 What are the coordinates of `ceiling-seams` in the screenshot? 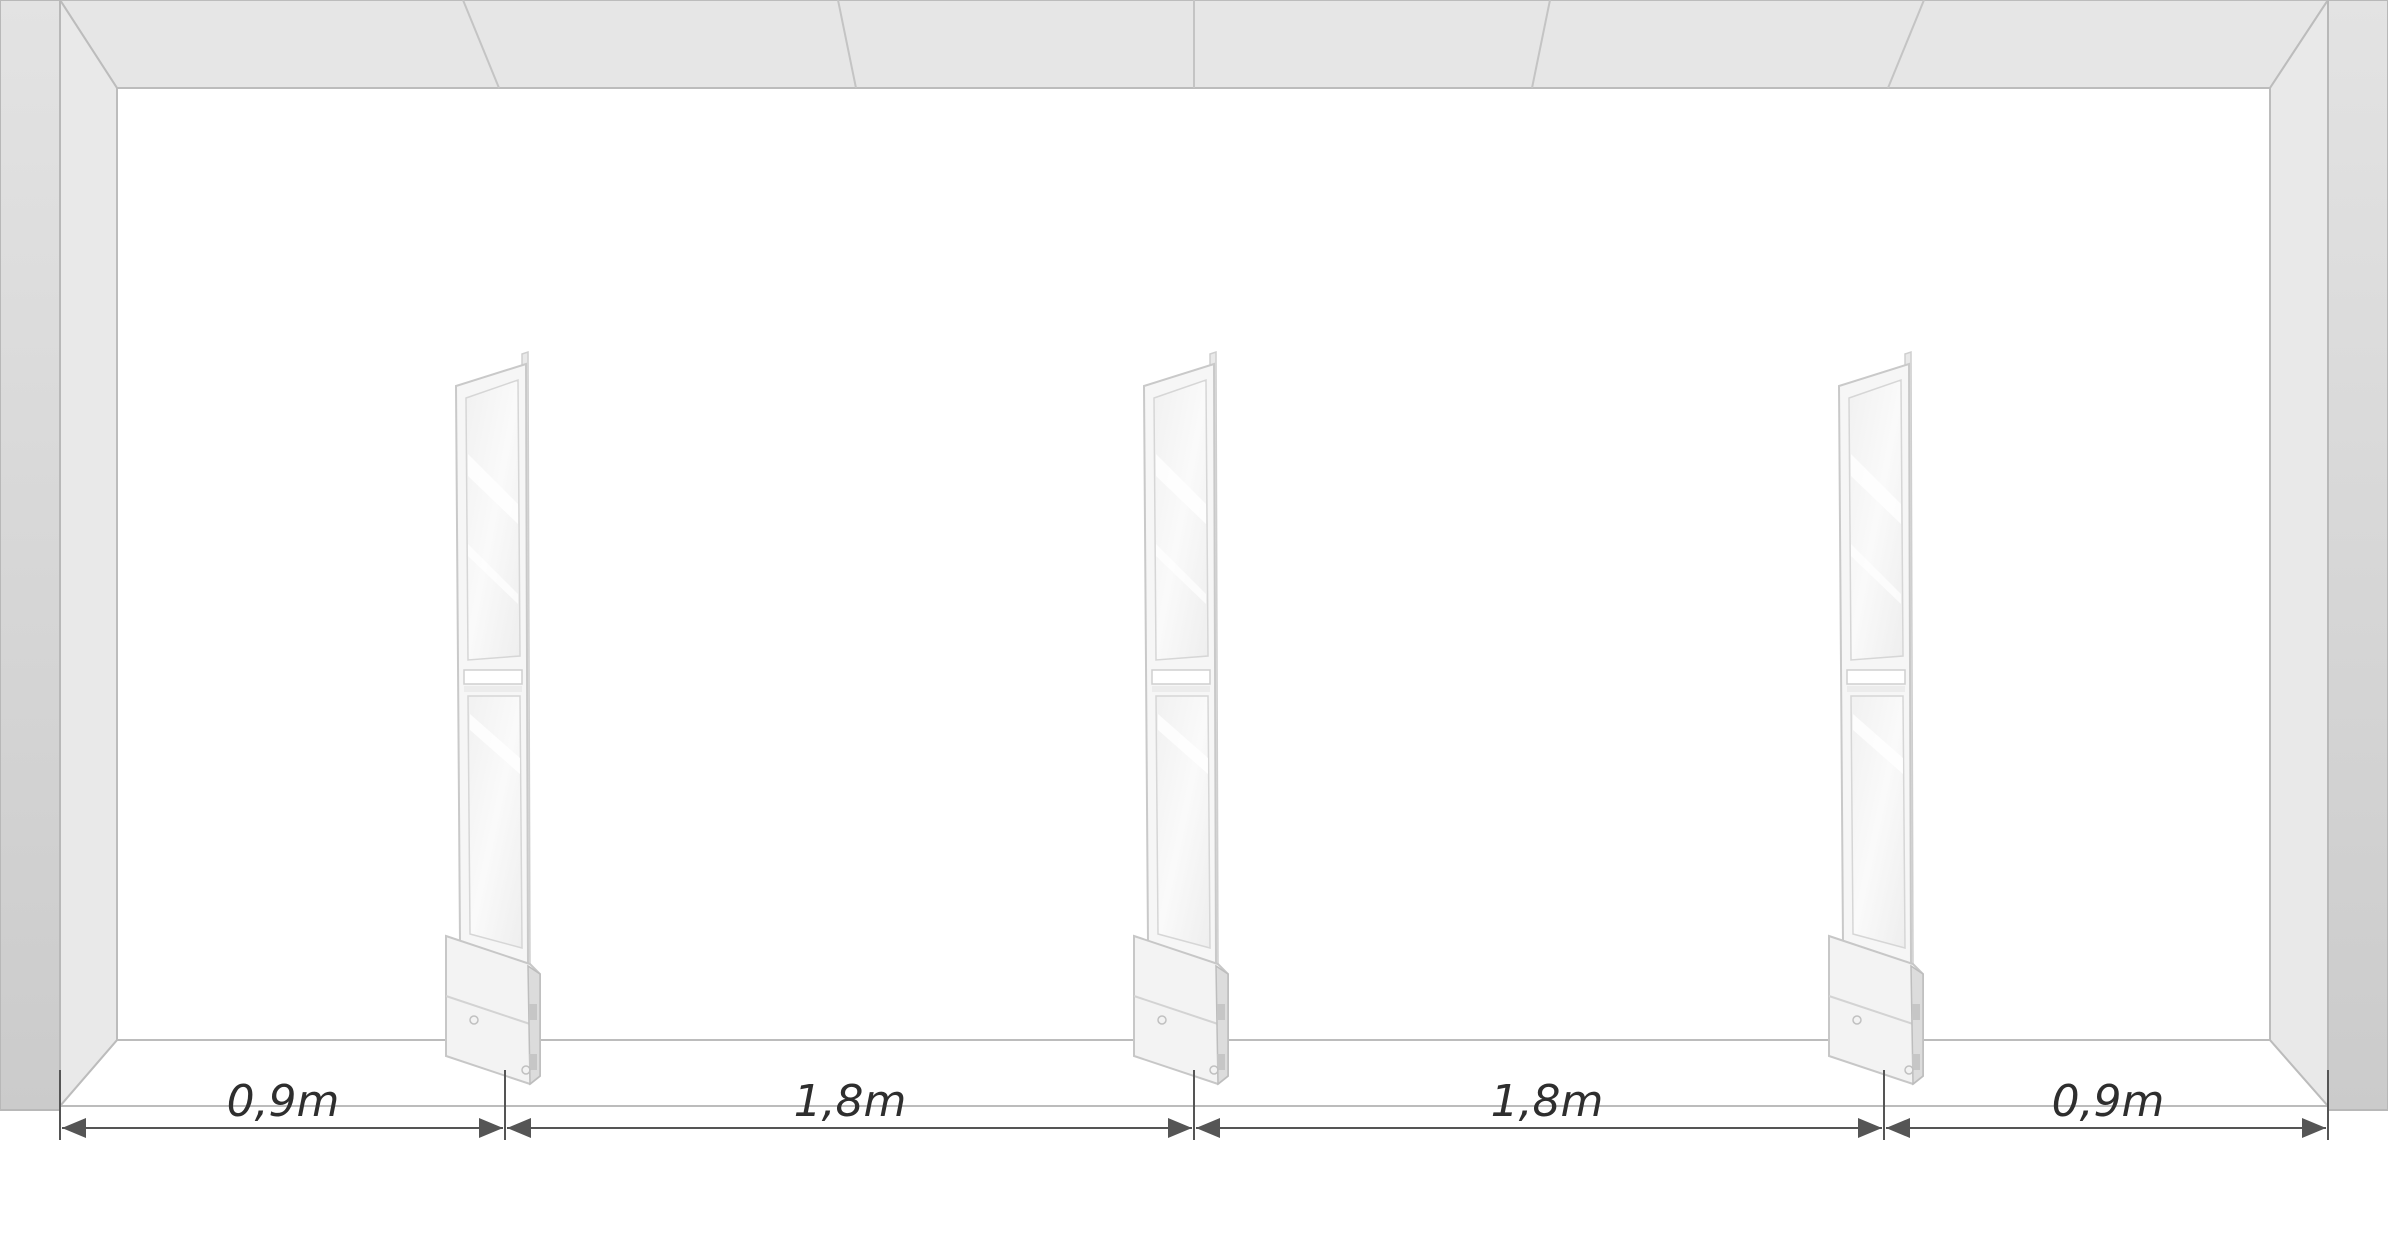 It's located at (1193, 44).